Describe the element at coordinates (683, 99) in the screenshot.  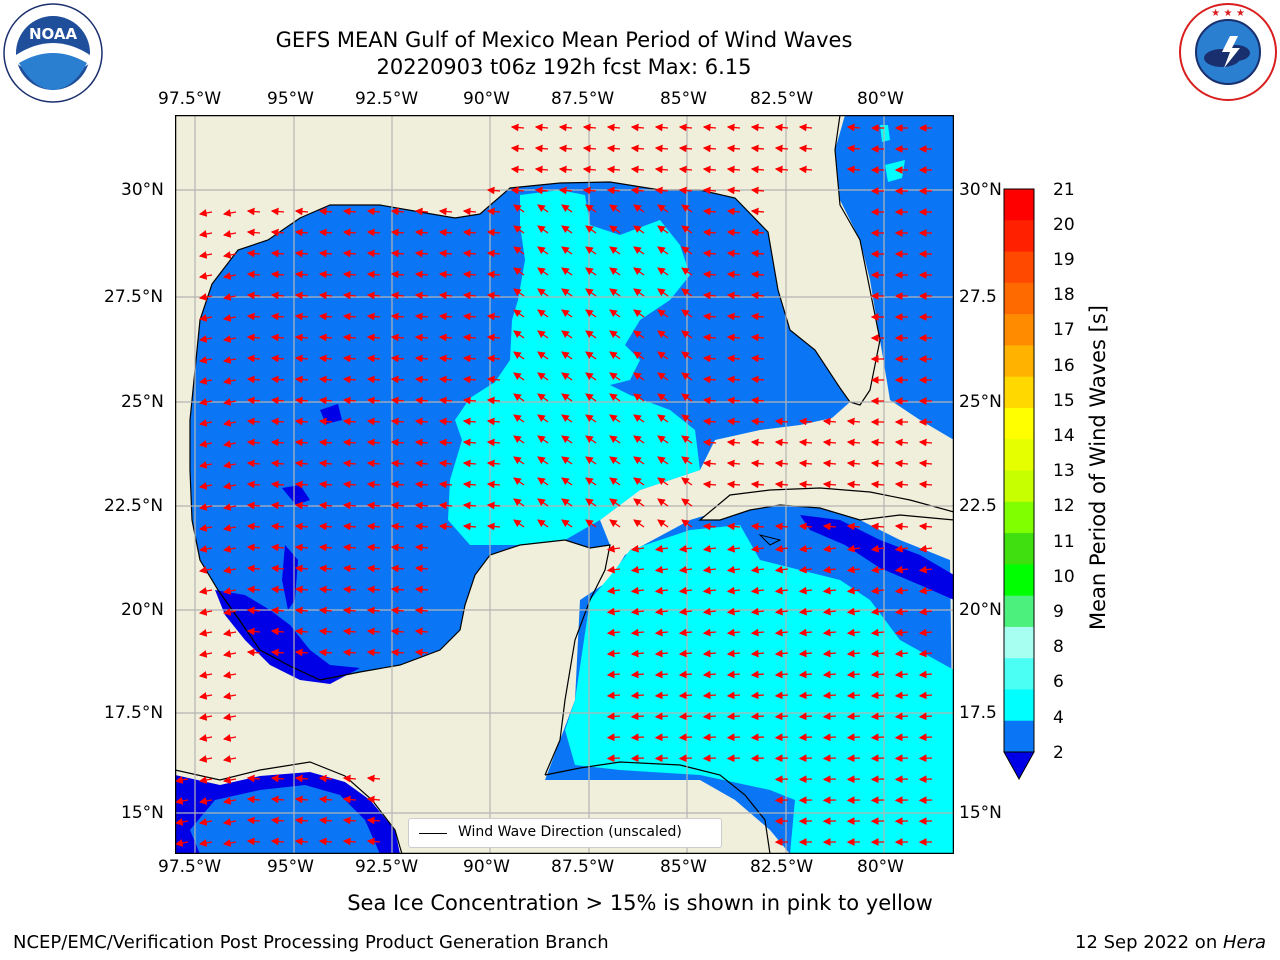
I see `lon-label-top: 85°W` at that location.